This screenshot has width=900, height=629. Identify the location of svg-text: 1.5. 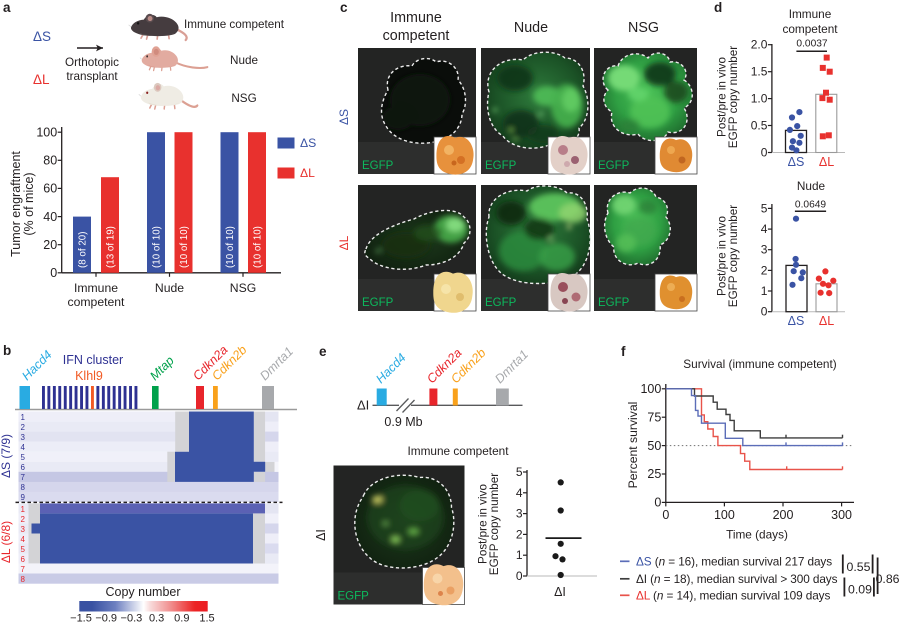
(206, 619).